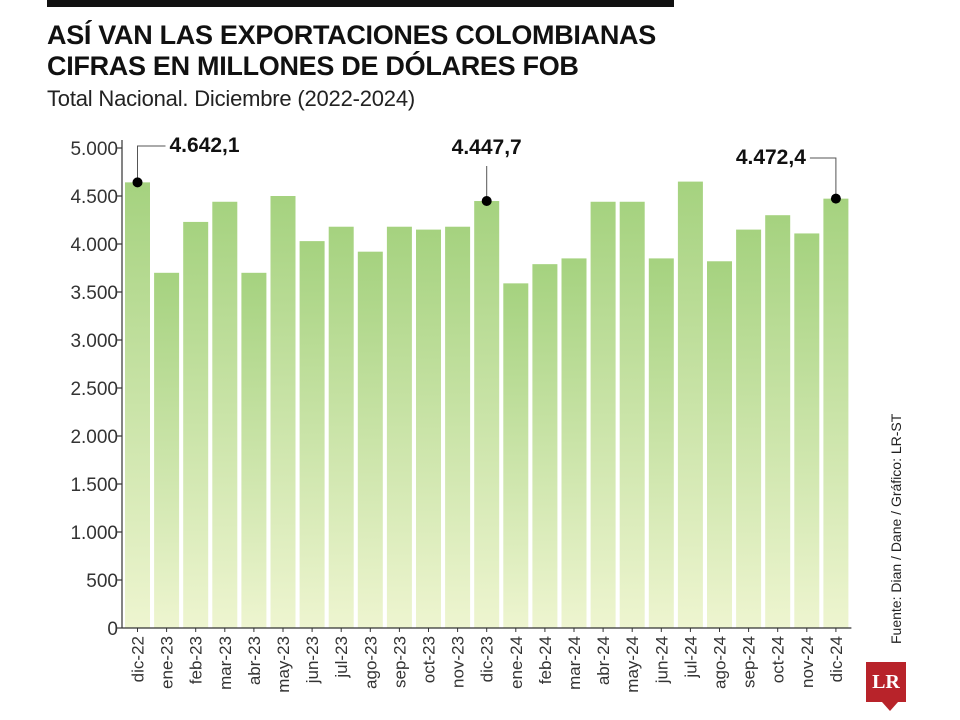 The height and width of the screenshot is (720, 960). Describe the element at coordinates (886, 682) in the screenshot. I see `lr-logo: LR` at that location.